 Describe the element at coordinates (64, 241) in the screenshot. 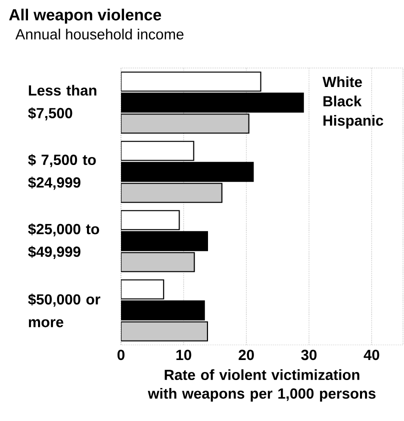

I see `y-tick-label: $25,000 to $49,999` at that location.